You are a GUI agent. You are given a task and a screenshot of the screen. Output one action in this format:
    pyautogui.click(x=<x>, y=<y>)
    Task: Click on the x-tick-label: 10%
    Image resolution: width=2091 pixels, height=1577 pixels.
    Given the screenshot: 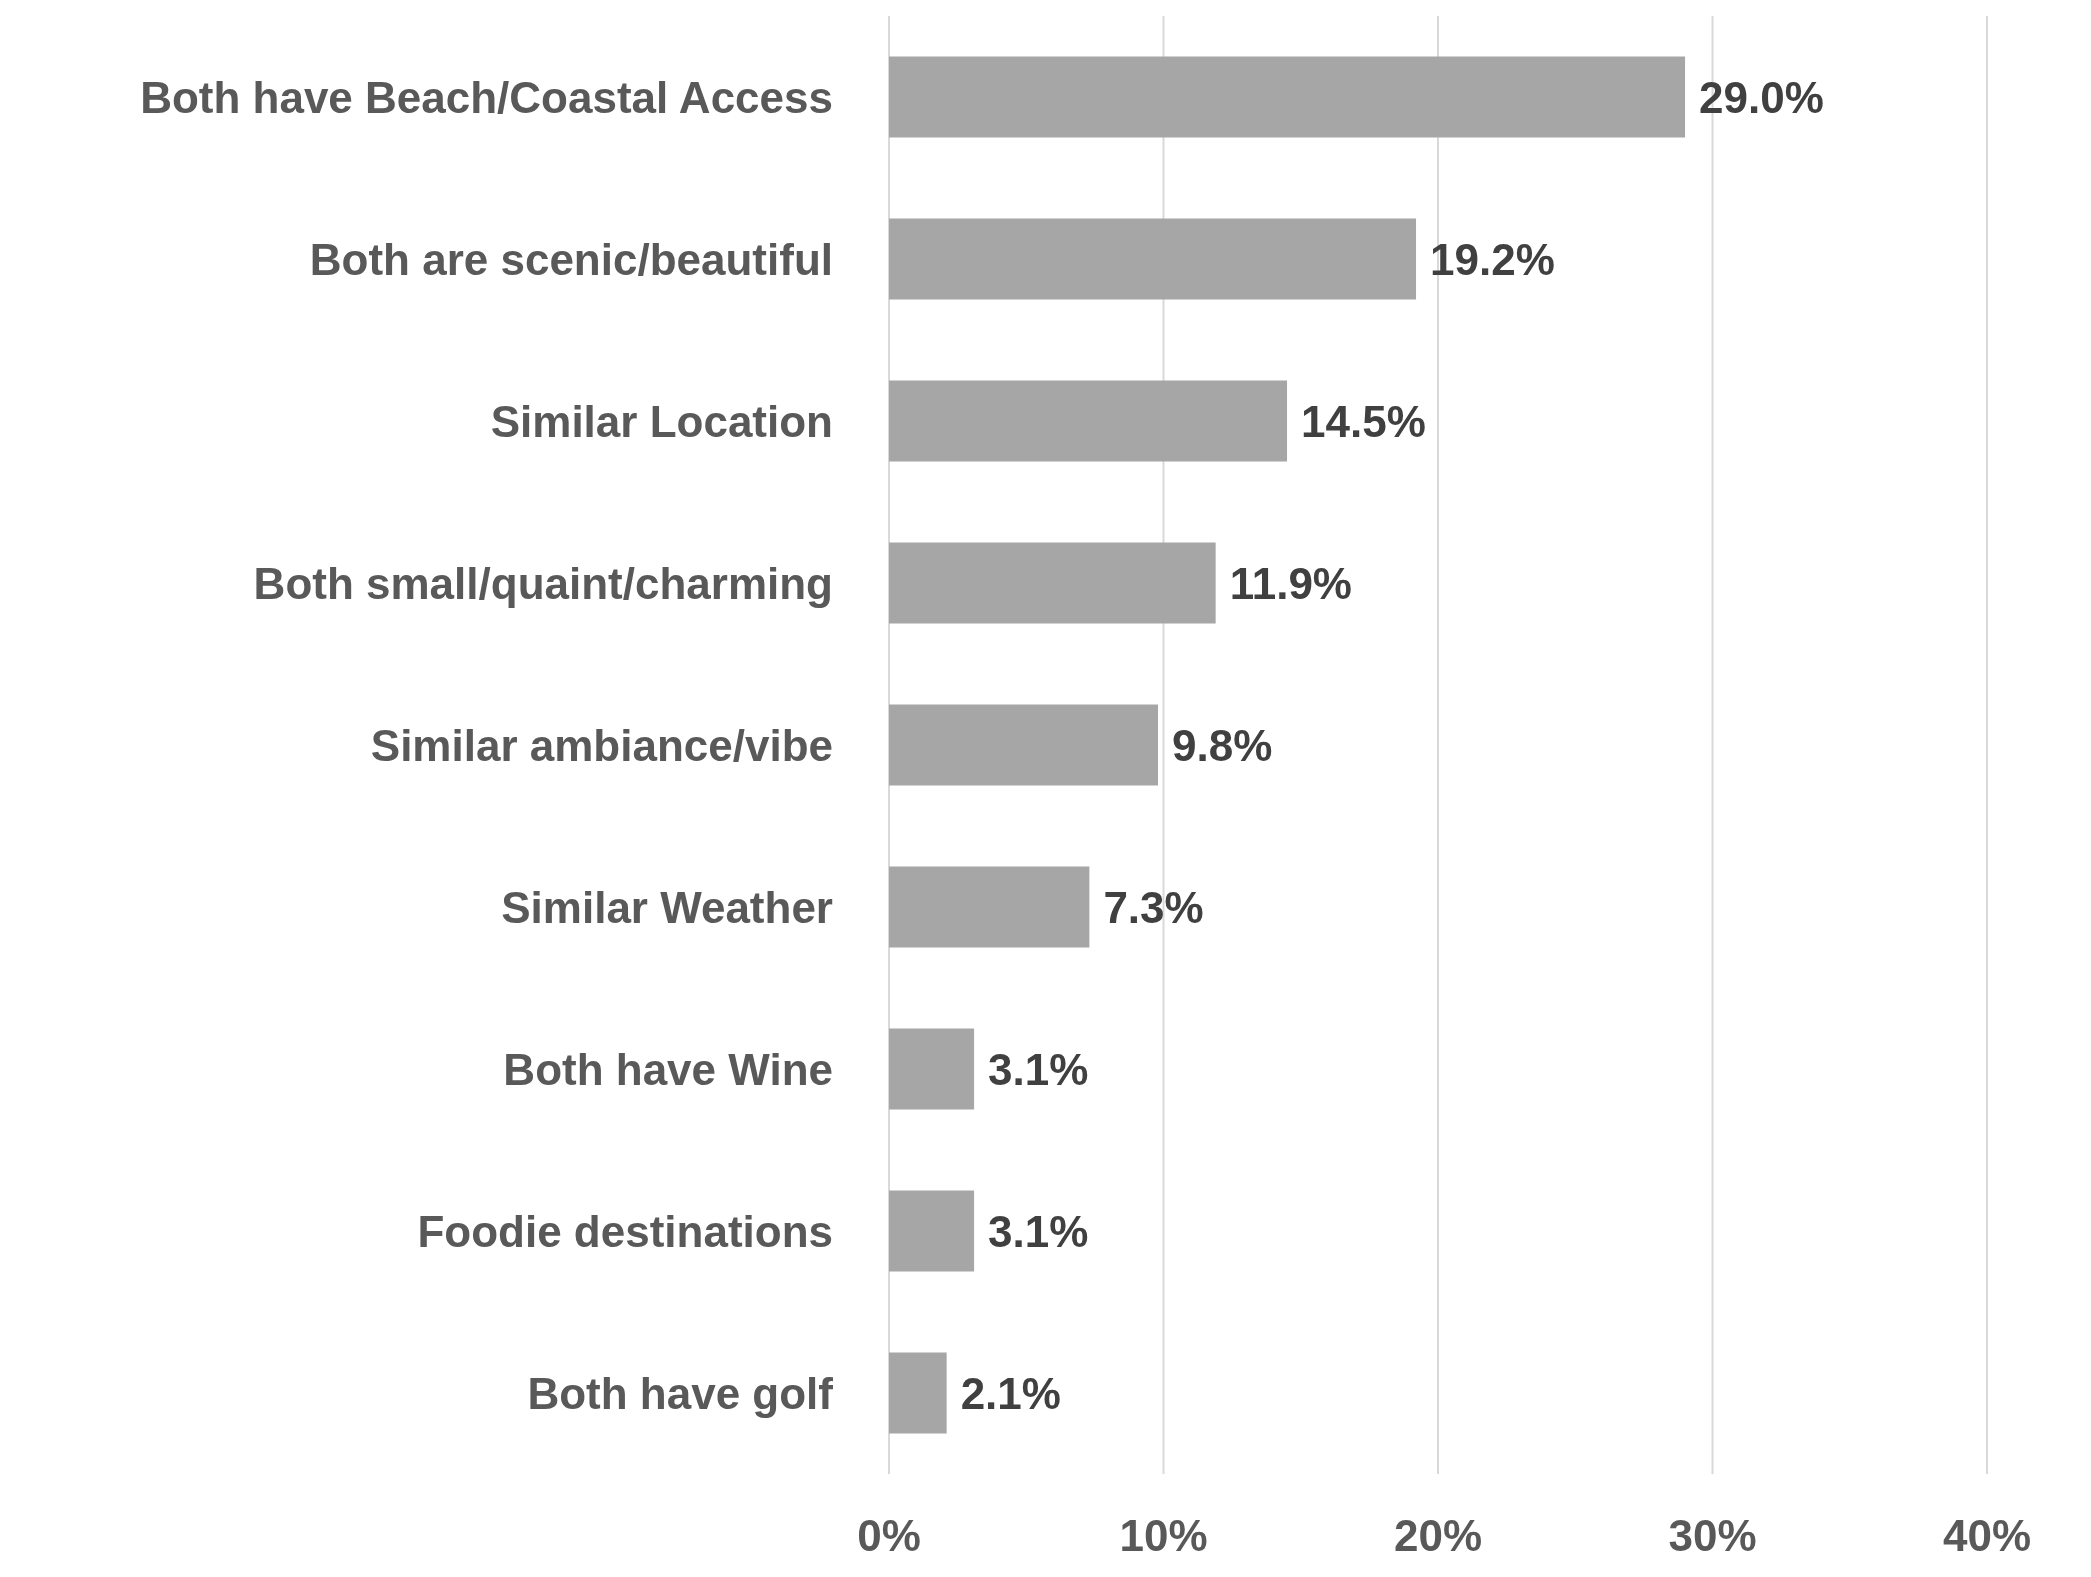 What is the action you would take?
    pyautogui.click(x=1163, y=1536)
    